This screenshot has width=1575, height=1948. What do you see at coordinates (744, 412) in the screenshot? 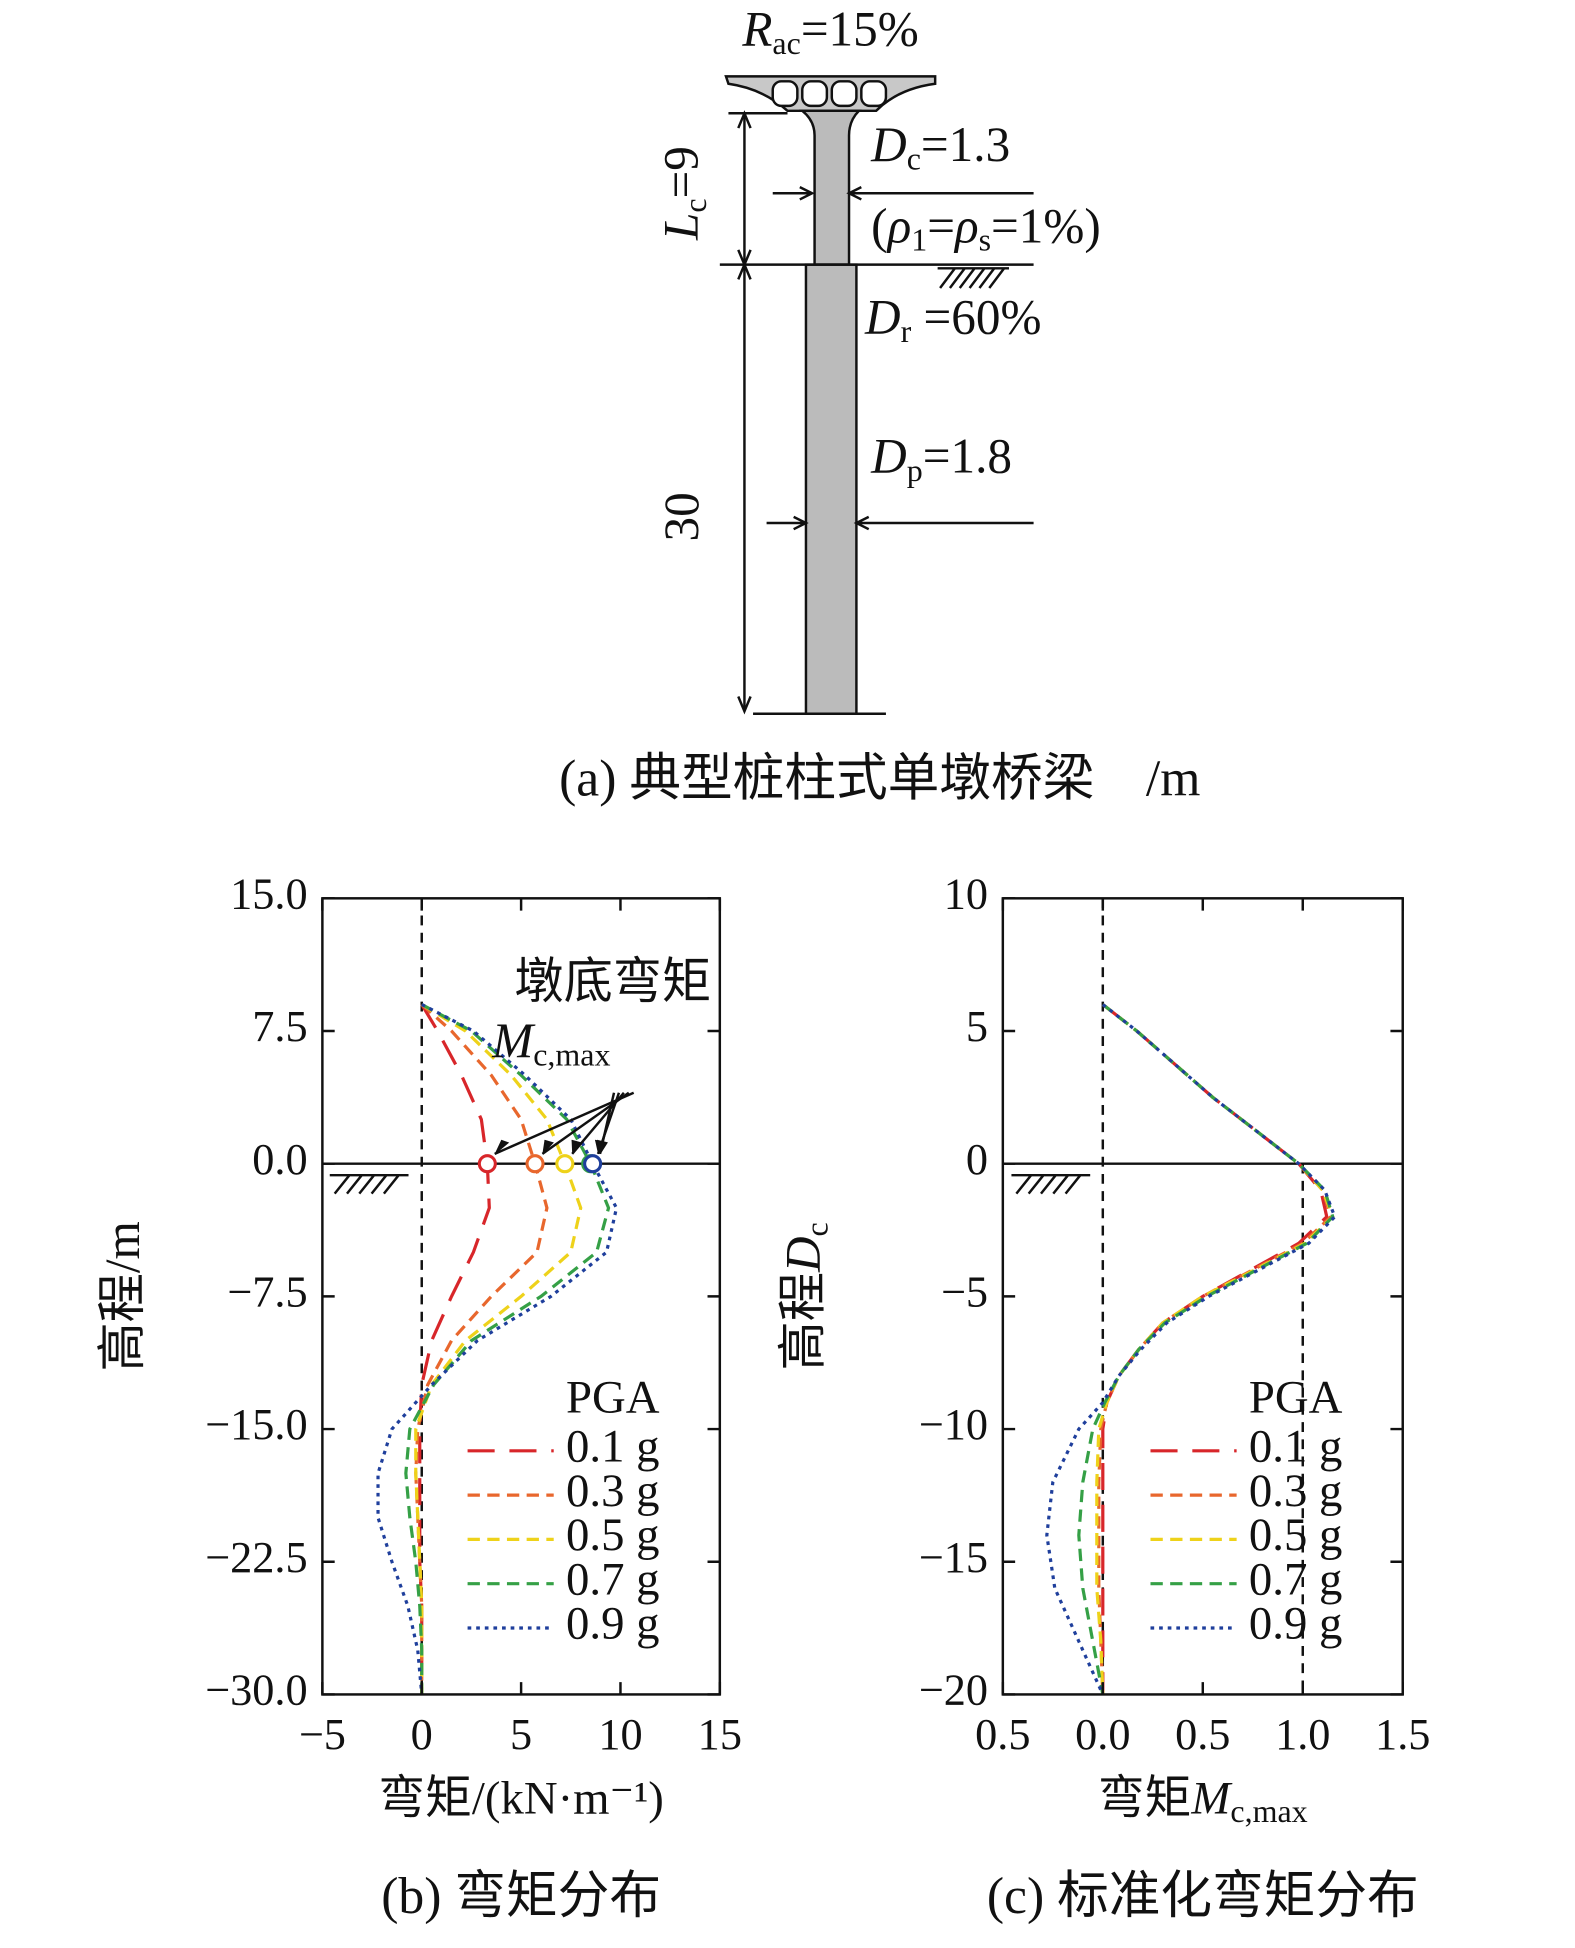
I see `dimension-arrows` at bounding box center [744, 412].